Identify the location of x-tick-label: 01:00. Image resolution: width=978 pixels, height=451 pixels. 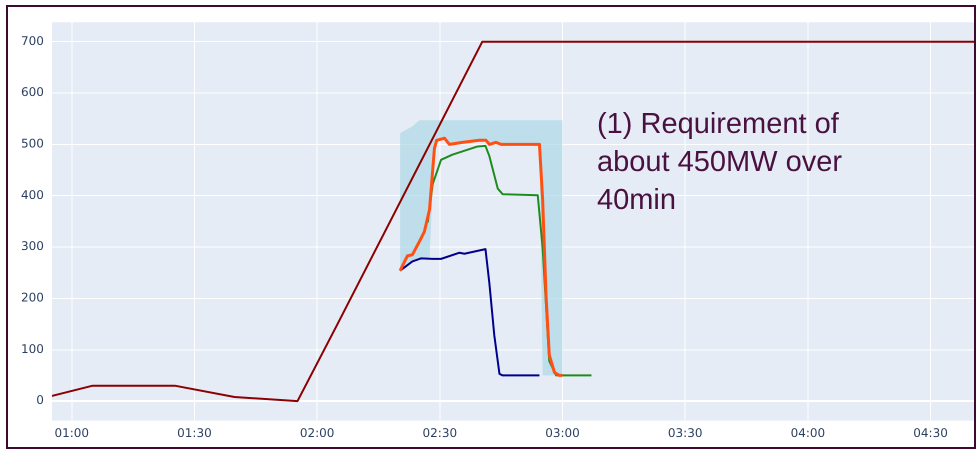
(72, 433).